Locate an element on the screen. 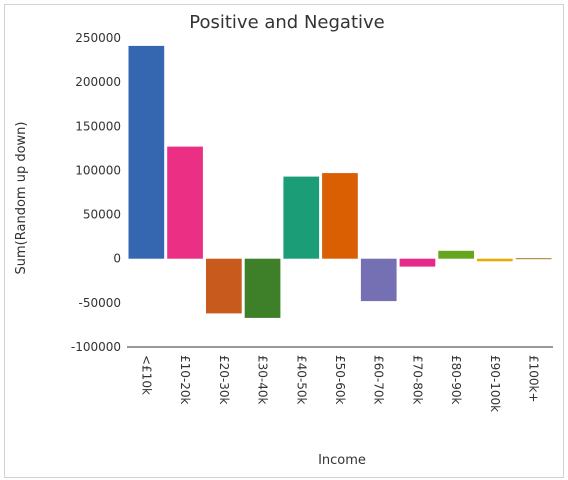 The height and width of the screenshot is (480, 568). x-tick-label: <£10k is located at coordinates (146, 375).